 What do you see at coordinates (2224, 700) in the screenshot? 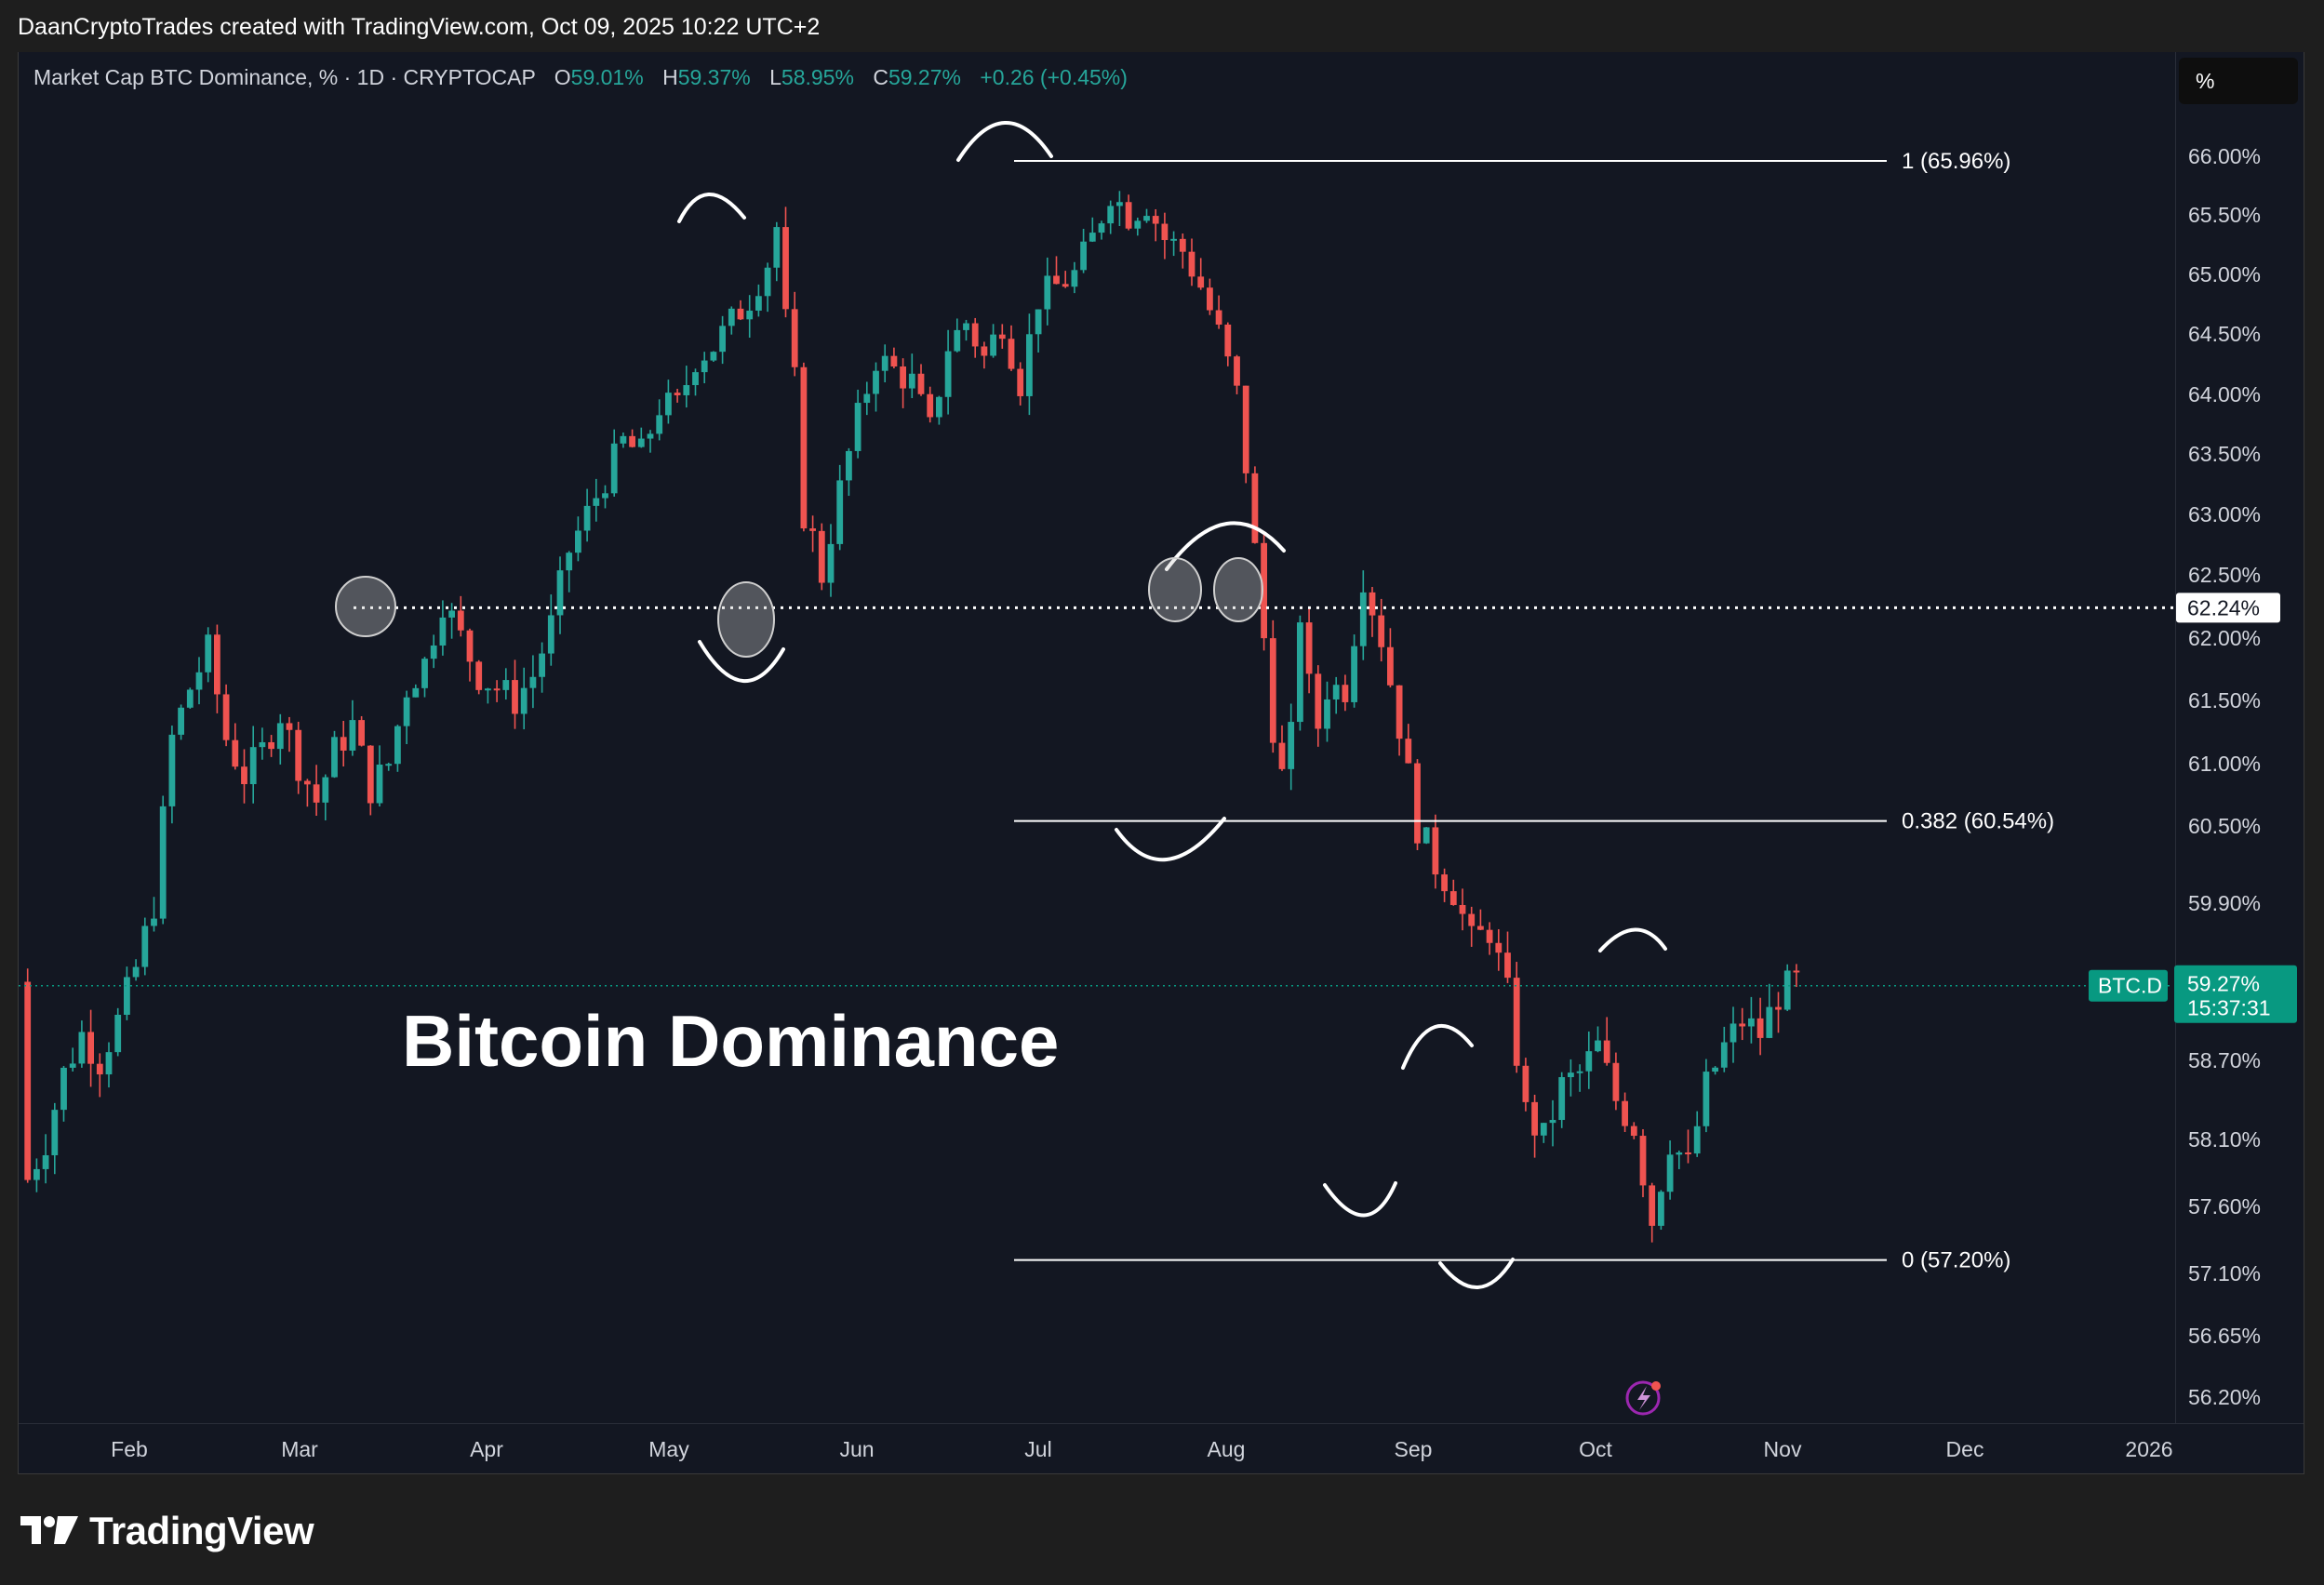
I see `y-tick-label: 61.50%` at bounding box center [2224, 700].